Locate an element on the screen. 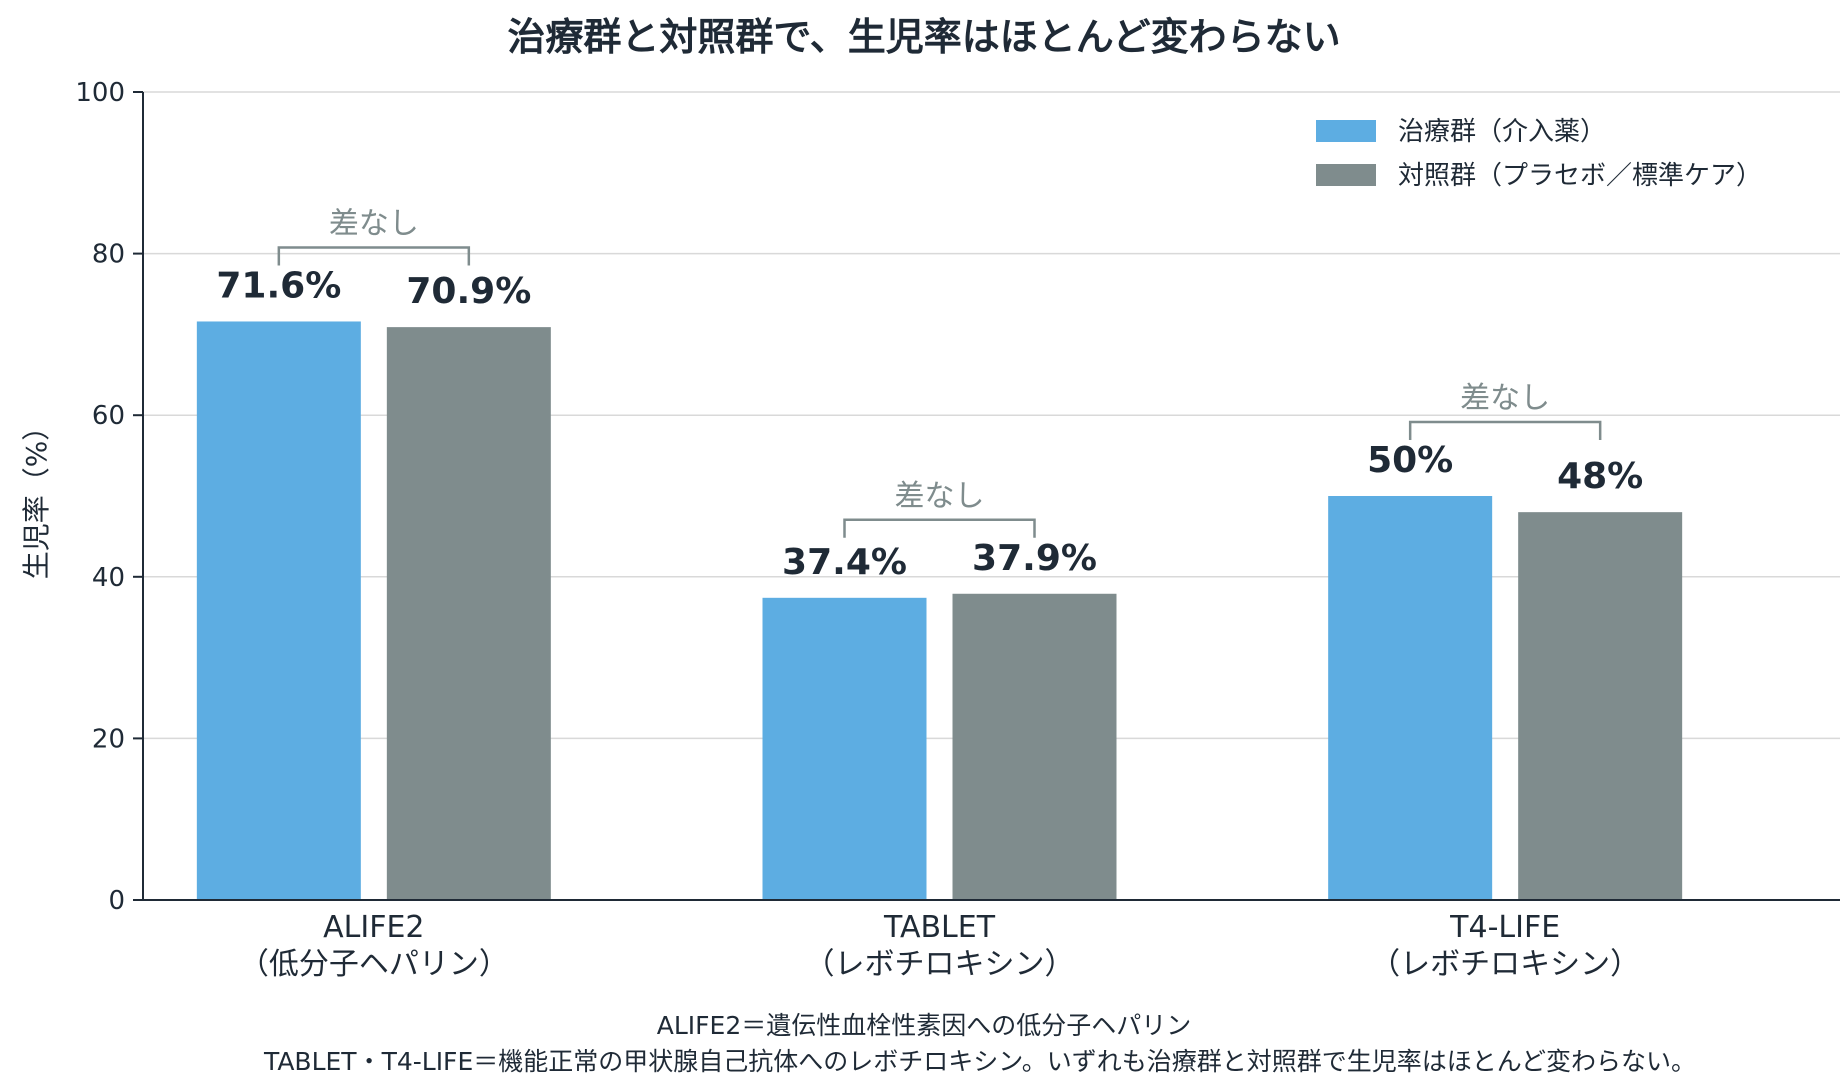  data-label: 70.9% is located at coordinates (468, 291).